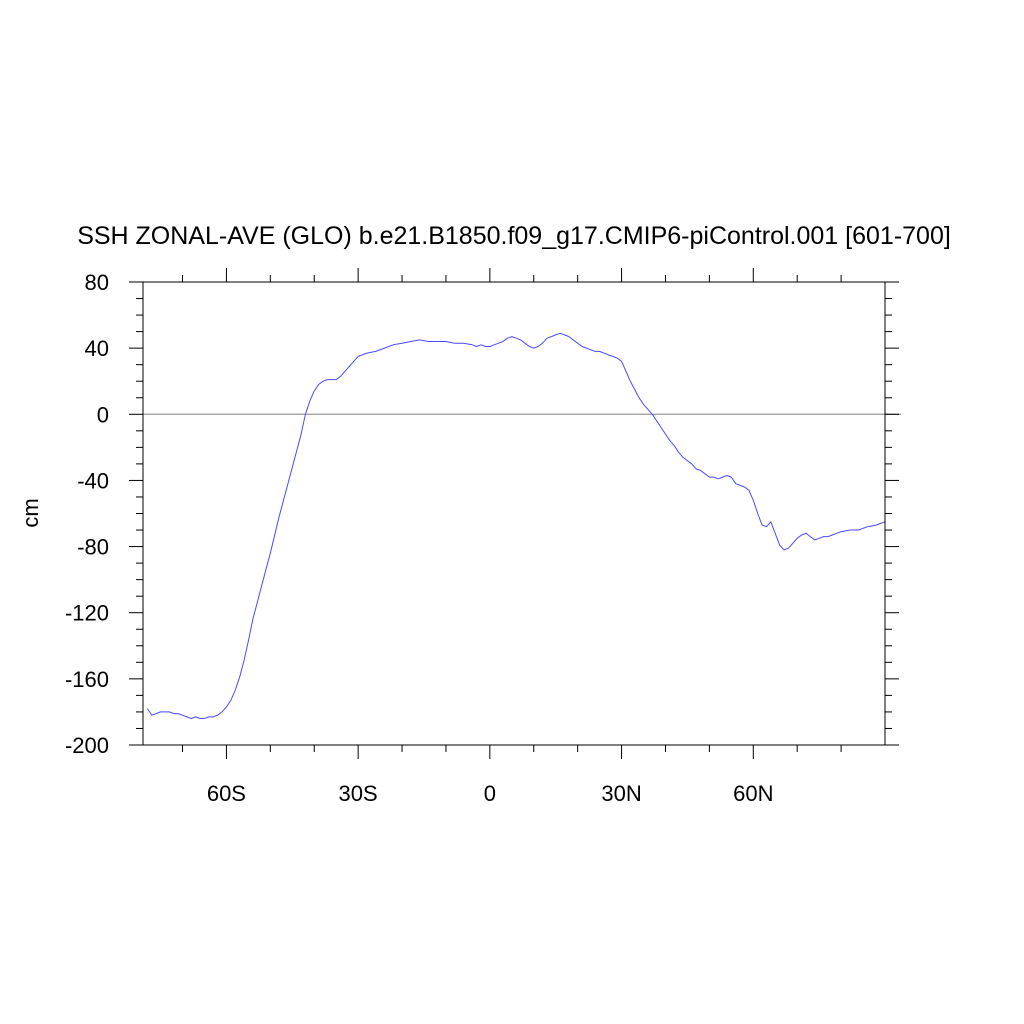 The image size is (1024, 1024). Describe the element at coordinates (97, 282) in the screenshot. I see `y-tick-label: 80` at that location.